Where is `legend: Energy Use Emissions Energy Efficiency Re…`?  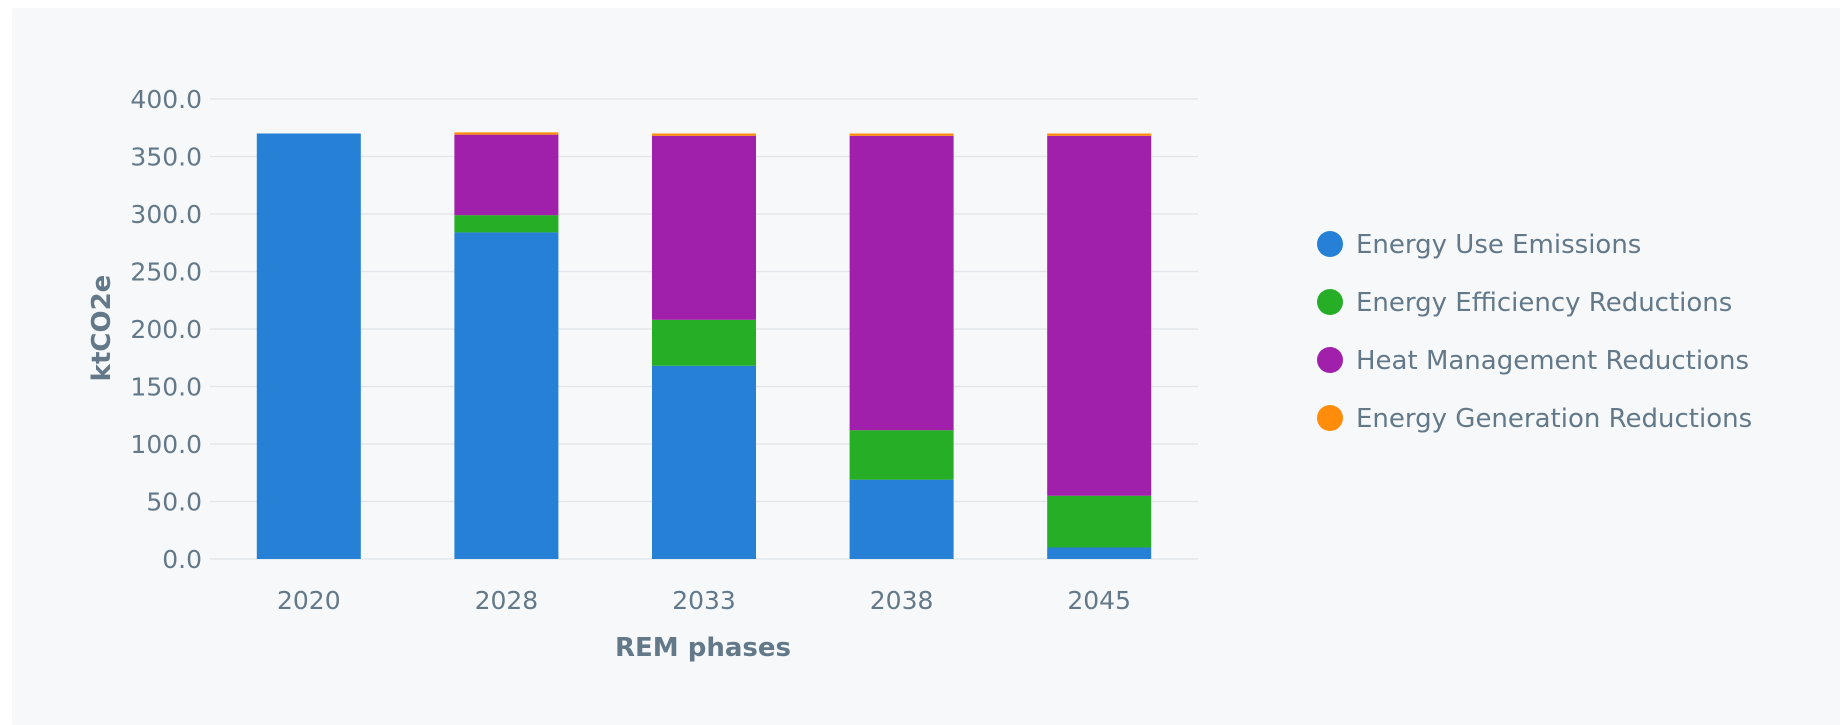 legend: Energy Use Emissions Energy Efficiency Re… is located at coordinates (1534, 332).